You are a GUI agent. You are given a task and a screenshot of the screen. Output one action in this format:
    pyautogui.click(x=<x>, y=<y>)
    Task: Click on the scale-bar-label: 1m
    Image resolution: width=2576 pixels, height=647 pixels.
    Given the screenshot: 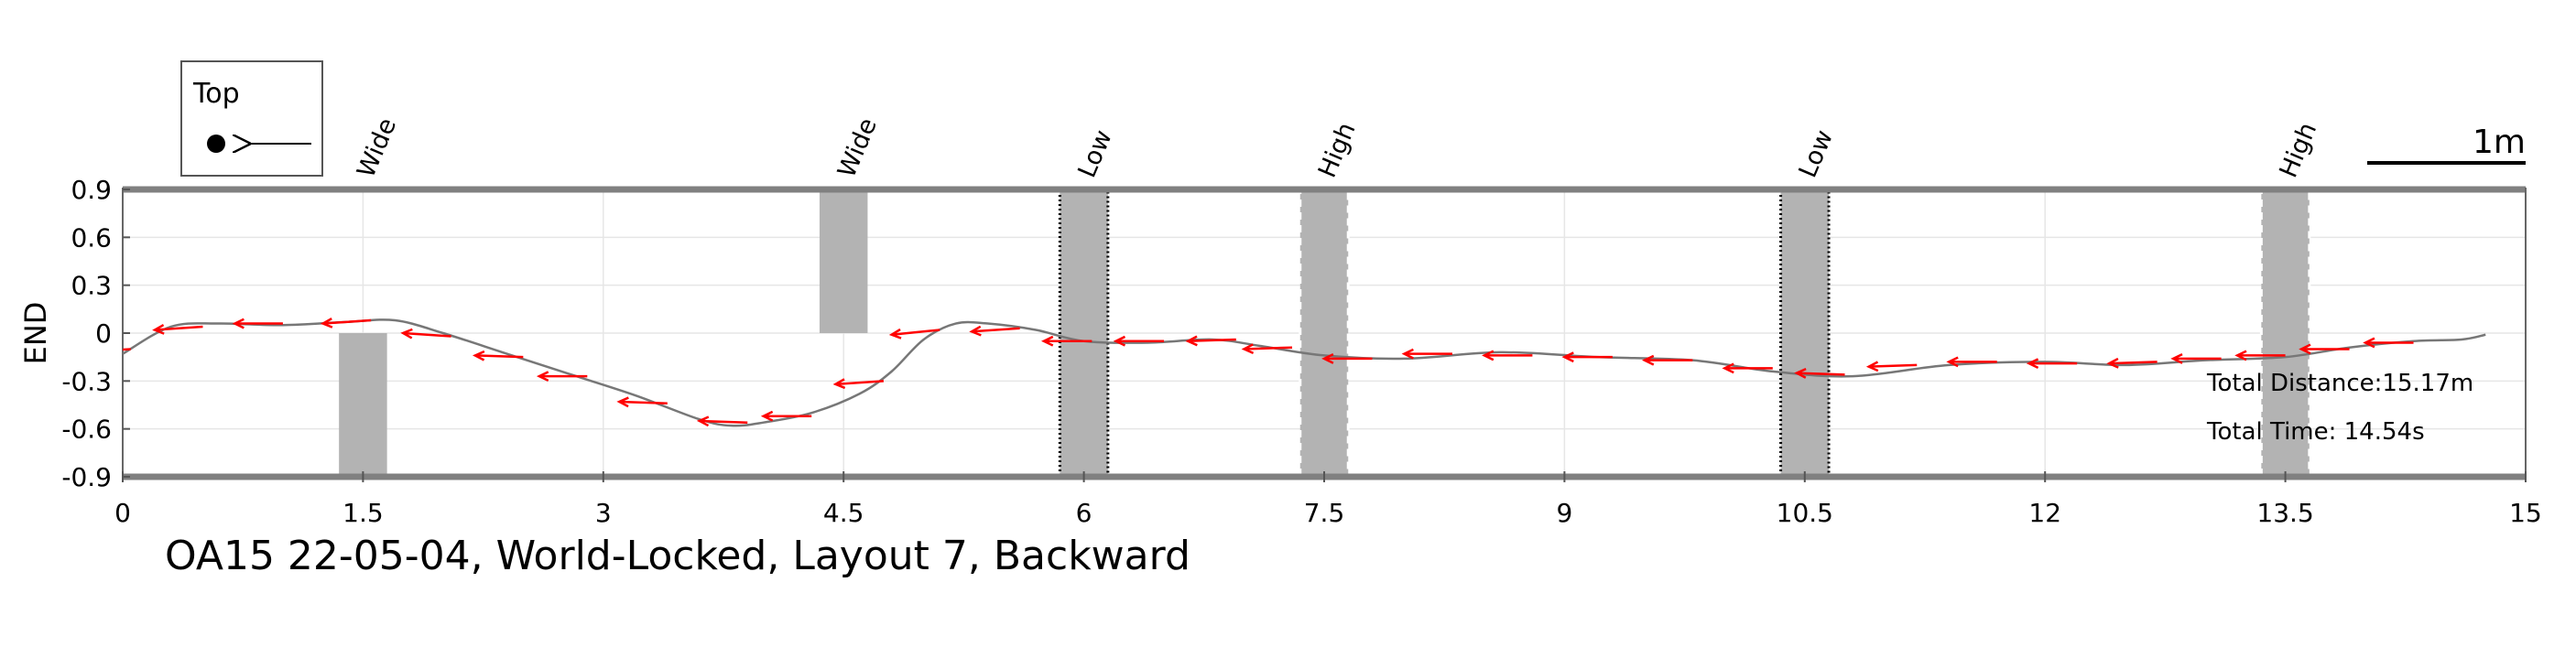 What is the action you would take?
    pyautogui.click(x=2499, y=142)
    